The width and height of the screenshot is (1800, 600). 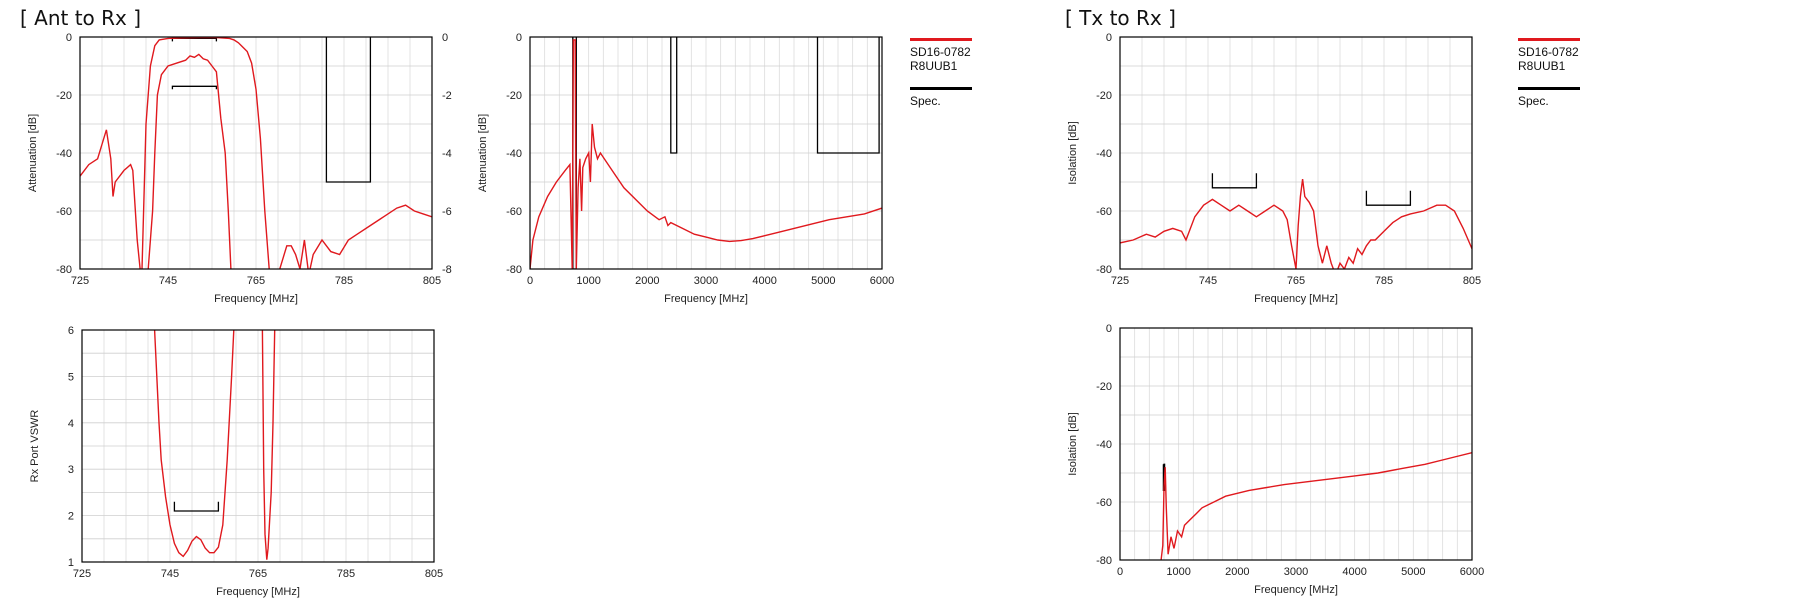 I want to click on y-tick-label: 6, so click(x=71, y=331).